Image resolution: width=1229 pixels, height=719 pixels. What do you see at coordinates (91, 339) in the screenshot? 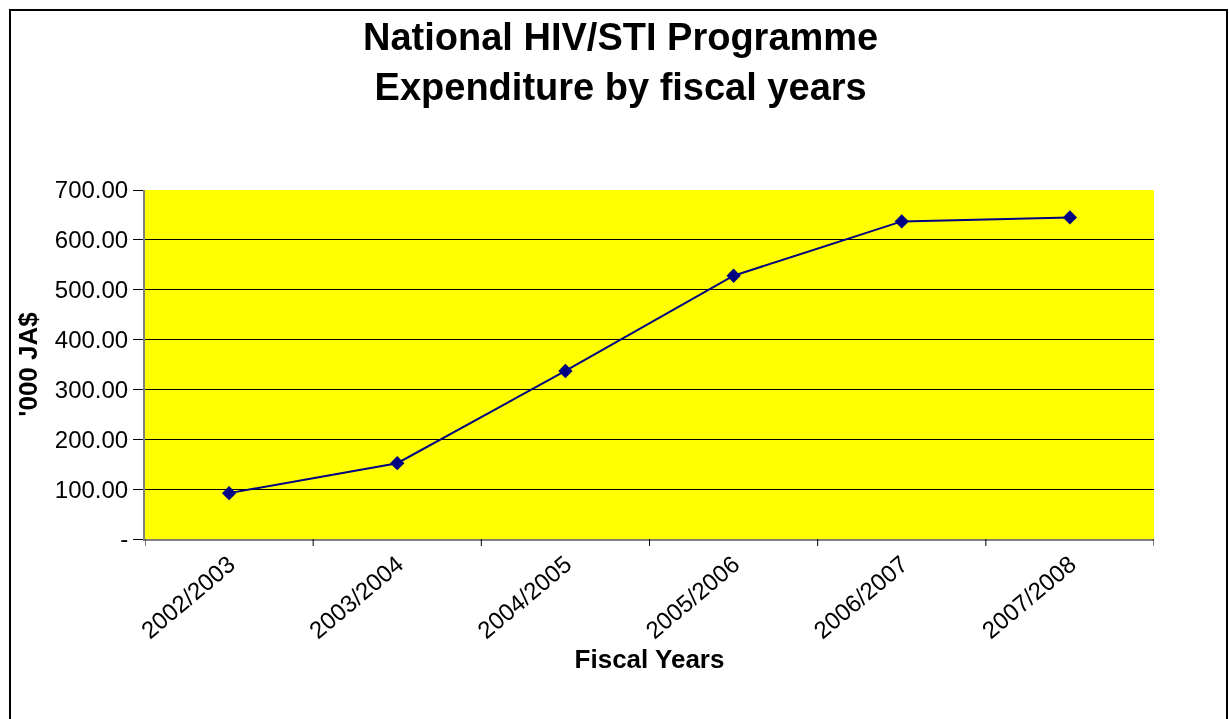
I see `y-tick-label: 400.00` at bounding box center [91, 339].